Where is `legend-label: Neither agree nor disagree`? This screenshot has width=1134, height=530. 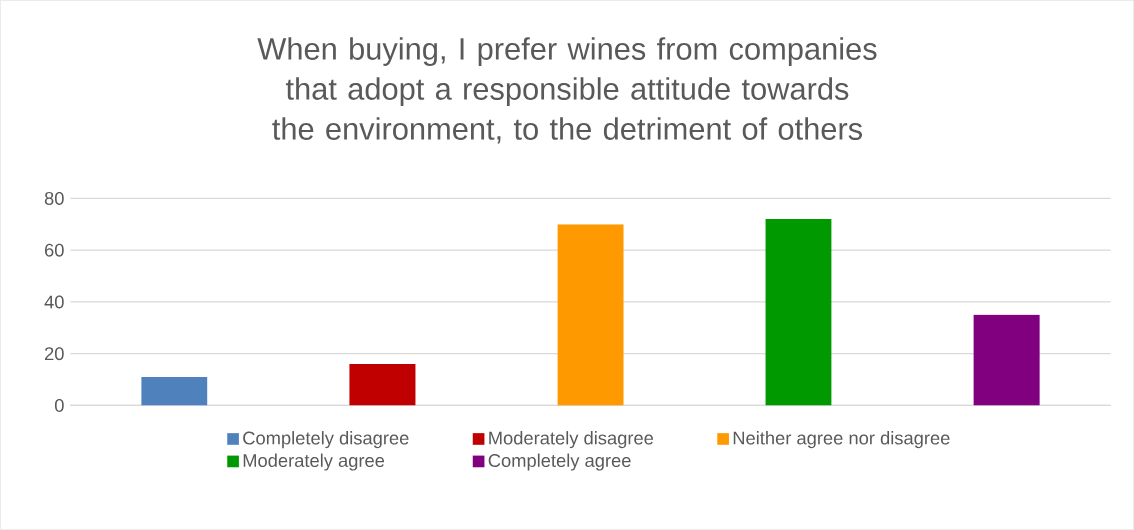
legend-label: Neither agree nor disagree is located at coordinates (841, 440).